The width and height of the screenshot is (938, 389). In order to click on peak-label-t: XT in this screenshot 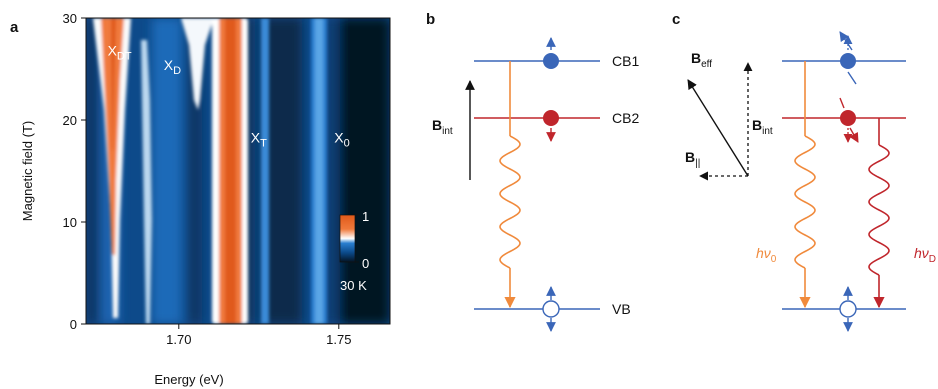, I will do `click(259, 139)`.